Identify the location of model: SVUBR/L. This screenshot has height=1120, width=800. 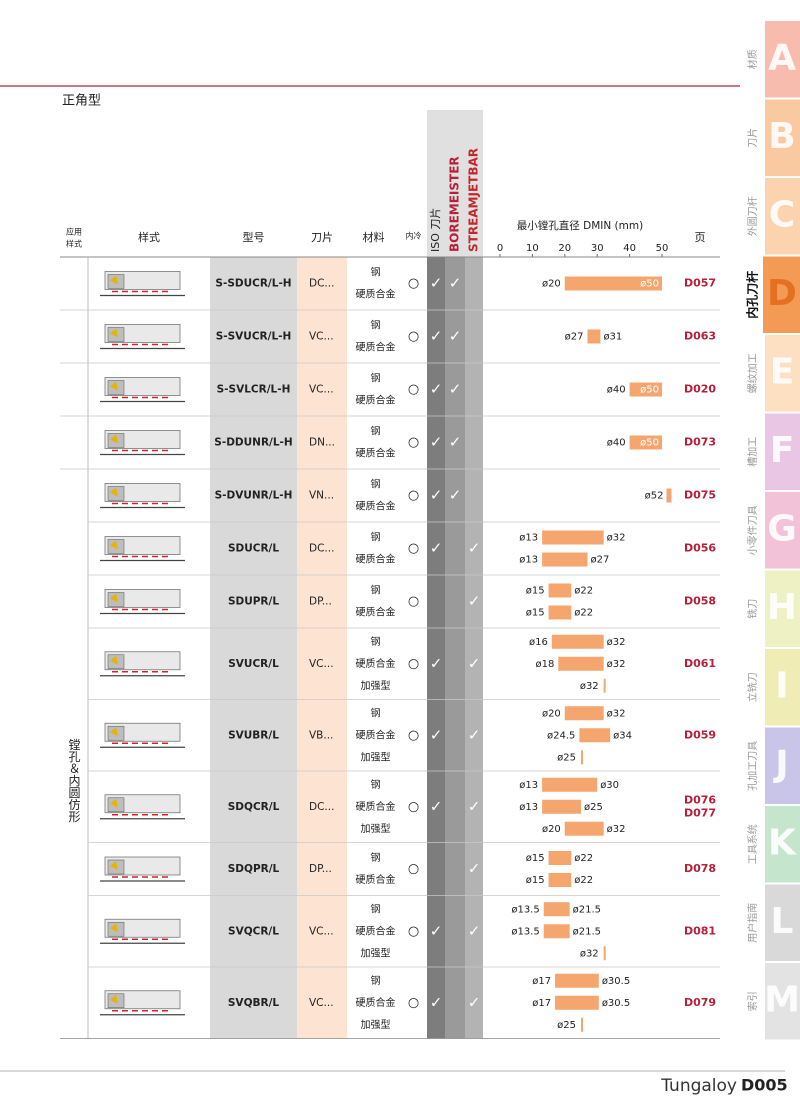
(253, 735).